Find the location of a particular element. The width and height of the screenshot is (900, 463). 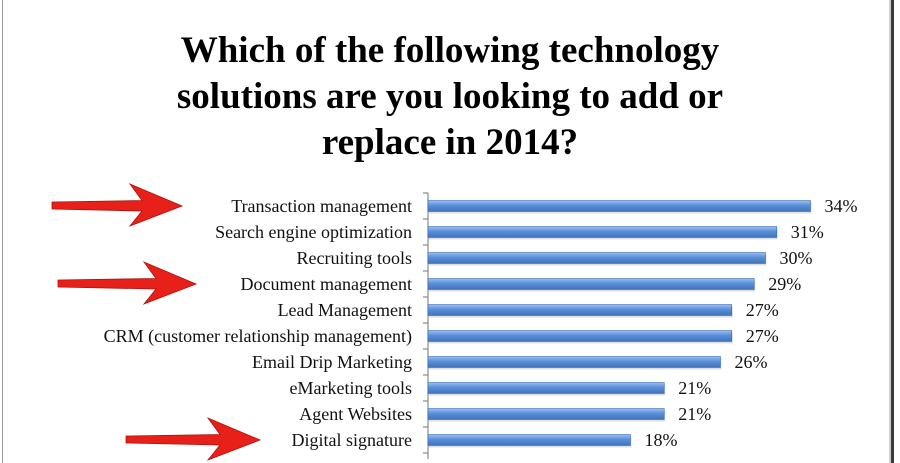

category-label: CRM (customer relationship management) is located at coordinates (258, 336).